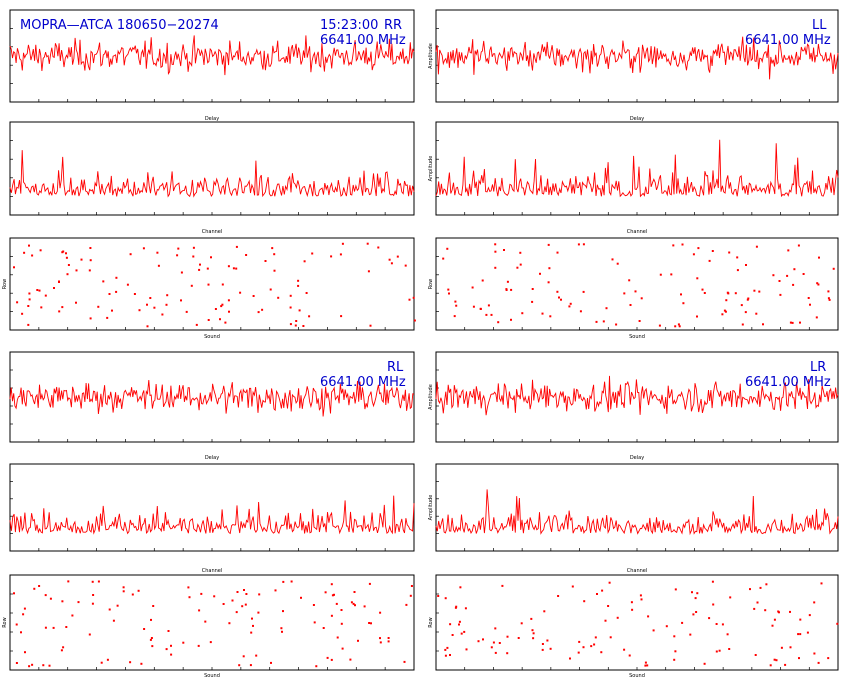  I want to click on lr-delay-ylabel: Amplitude, so click(431, 397).